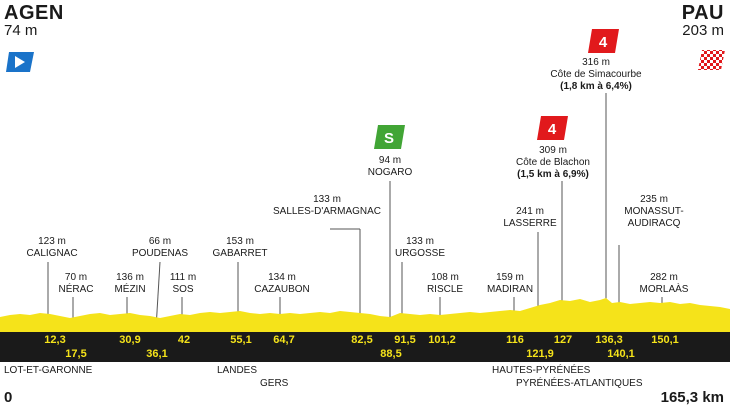 The height and width of the screenshot is (409, 730). What do you see at coordinates (55, 340) in the screenshot?
I see `km-marker: 12,3` at bounding box center [55, 340].